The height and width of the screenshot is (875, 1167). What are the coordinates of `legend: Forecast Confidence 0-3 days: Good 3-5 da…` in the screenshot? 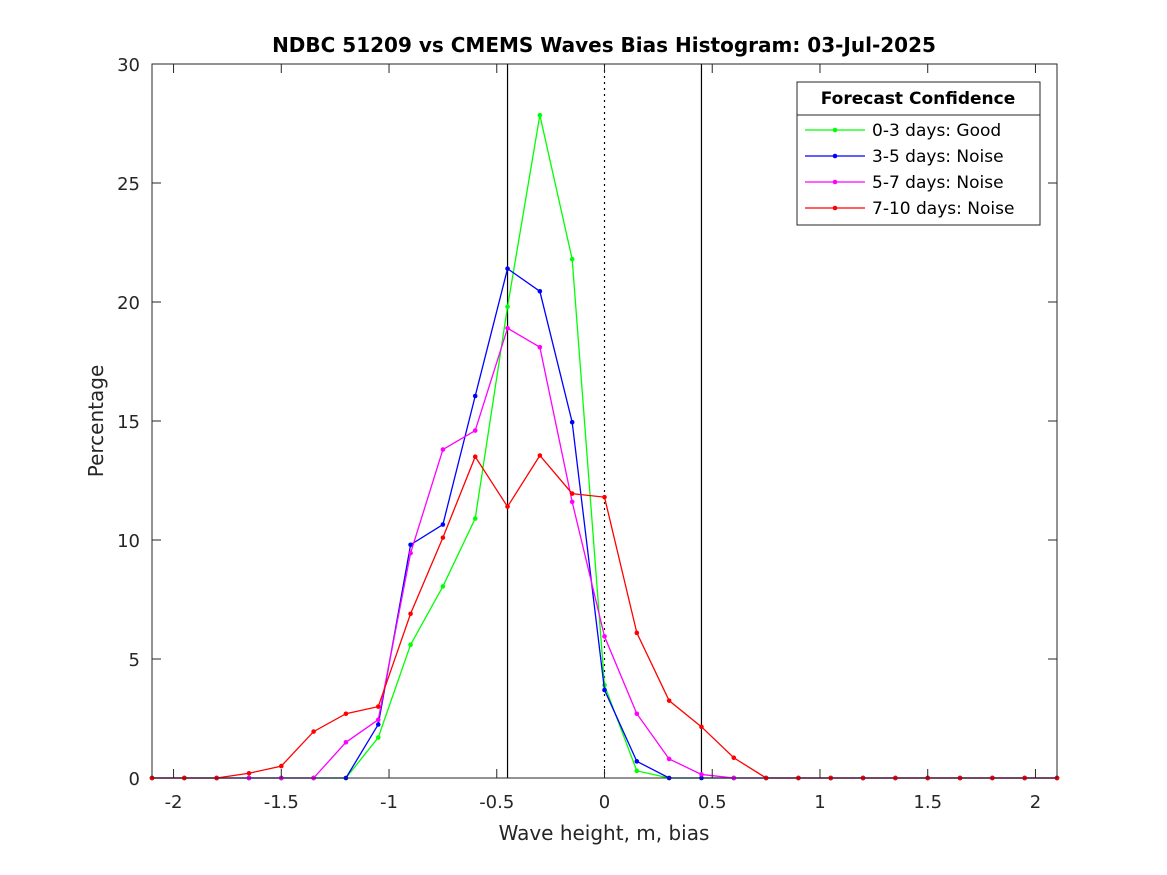 It's located at (918, 153).